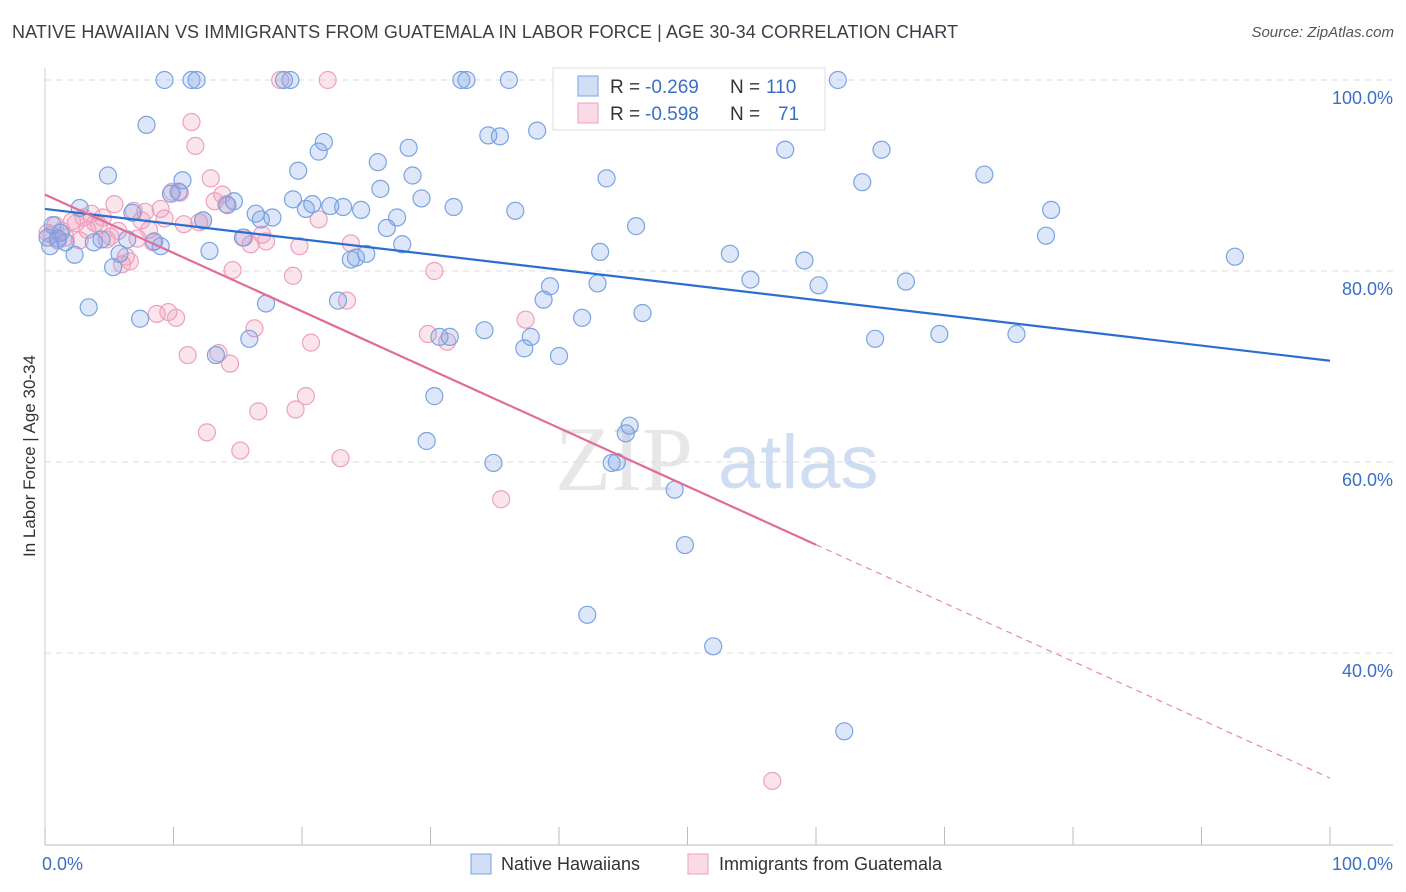  What do you see at coordinates (788, 114) in the screenshot?
I see `legend-n-value-2: 71` at bounding box center [788, 114].